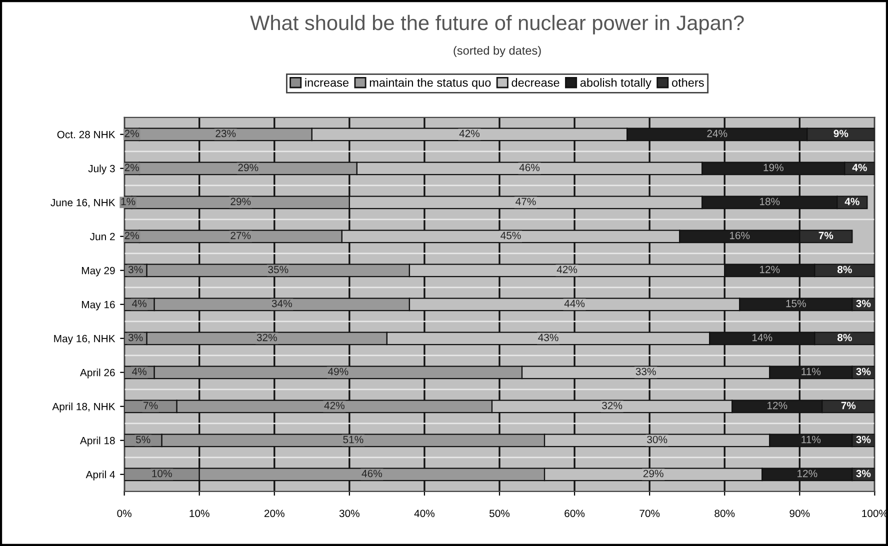 The height and width of the screenshot is (546, 888). I want to click on x-tick-label: 60%, so click(574, 514).